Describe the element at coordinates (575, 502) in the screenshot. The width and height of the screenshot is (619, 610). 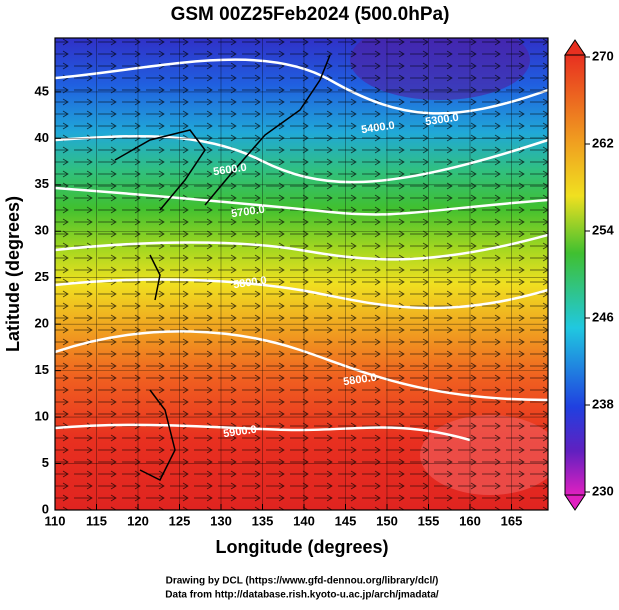
I see `colorbar-min-arrow` at that location.